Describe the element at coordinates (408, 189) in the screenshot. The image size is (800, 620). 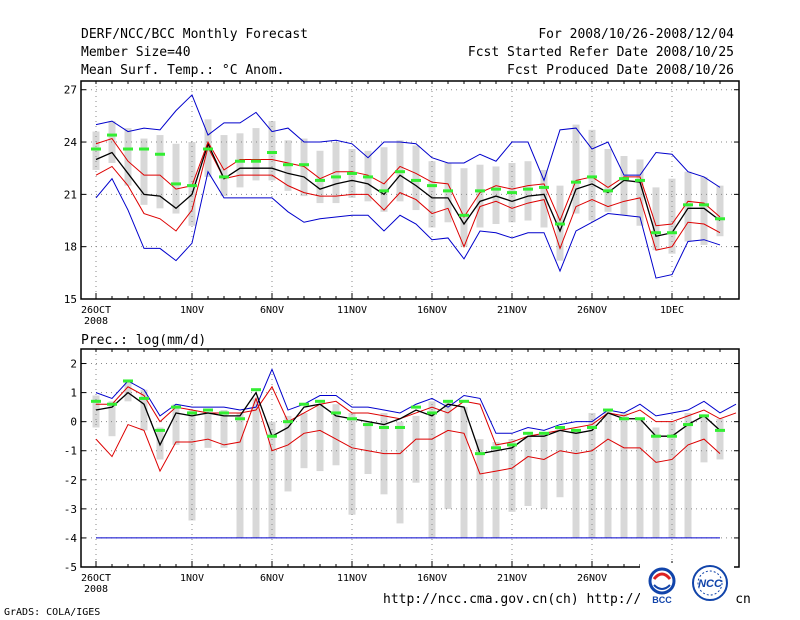
I see `temp-mean-line` at that location.